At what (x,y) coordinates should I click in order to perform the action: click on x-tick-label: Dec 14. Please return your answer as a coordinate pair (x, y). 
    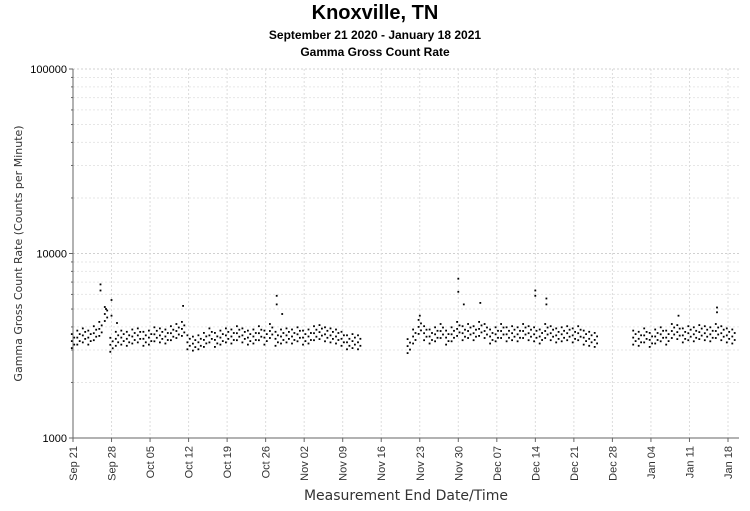
    Looking at the image, I should click on (536, 463).